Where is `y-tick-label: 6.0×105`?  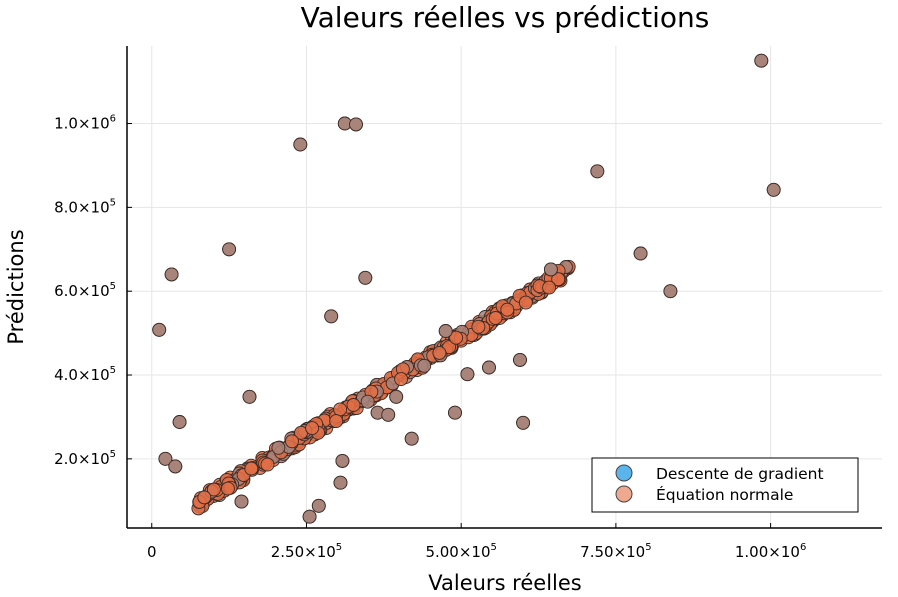 y-tick-label: 6.0×105 is located at coordinates (85, 290).